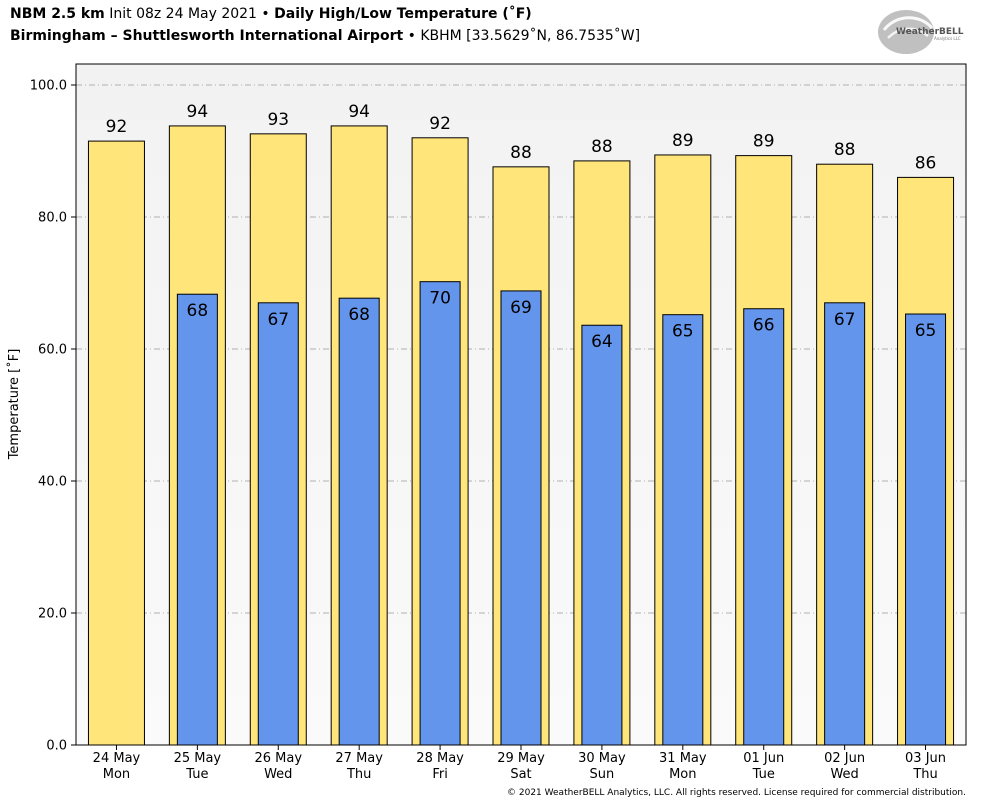  Describe the element at coordinates (602, 758) in the screenshot. I see `x-tick-label-date: 30 May` at that location.